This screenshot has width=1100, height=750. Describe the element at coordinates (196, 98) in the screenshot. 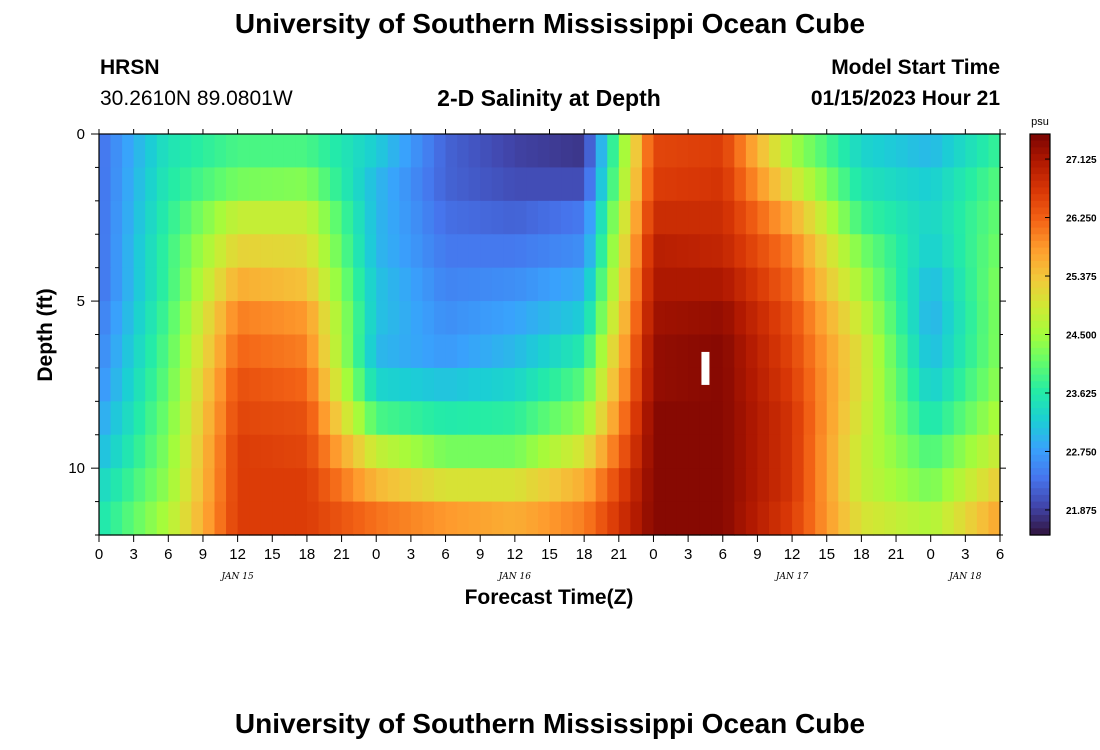

I see `station-coordinates: 30.2610N 89.0801W` at that location.